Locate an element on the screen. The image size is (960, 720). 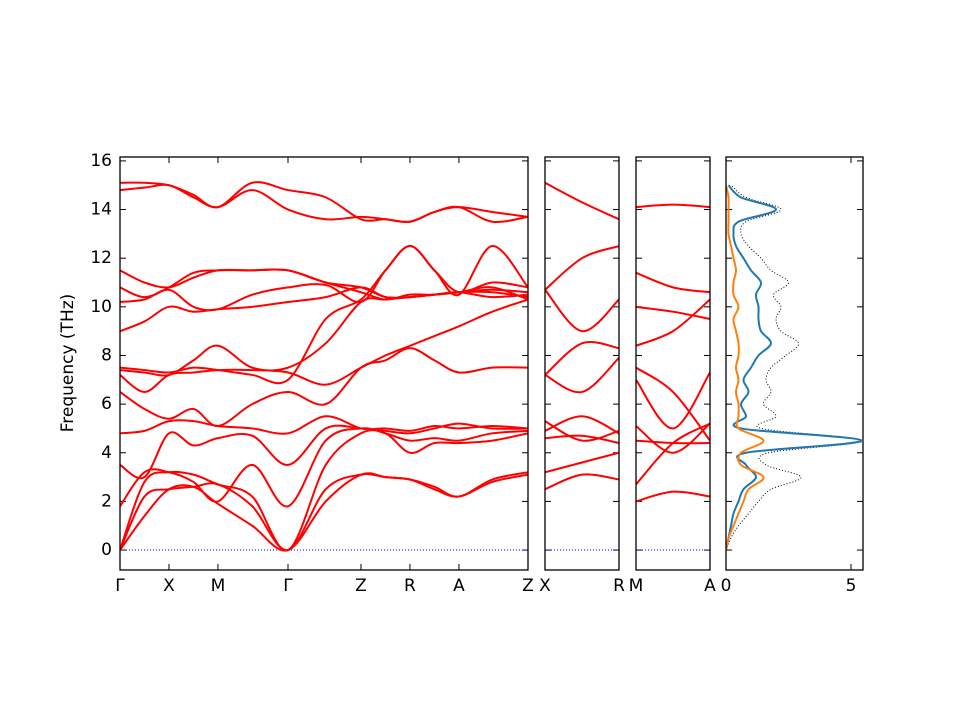
x-tick-label: 5 is located at coordinates (851, 586).